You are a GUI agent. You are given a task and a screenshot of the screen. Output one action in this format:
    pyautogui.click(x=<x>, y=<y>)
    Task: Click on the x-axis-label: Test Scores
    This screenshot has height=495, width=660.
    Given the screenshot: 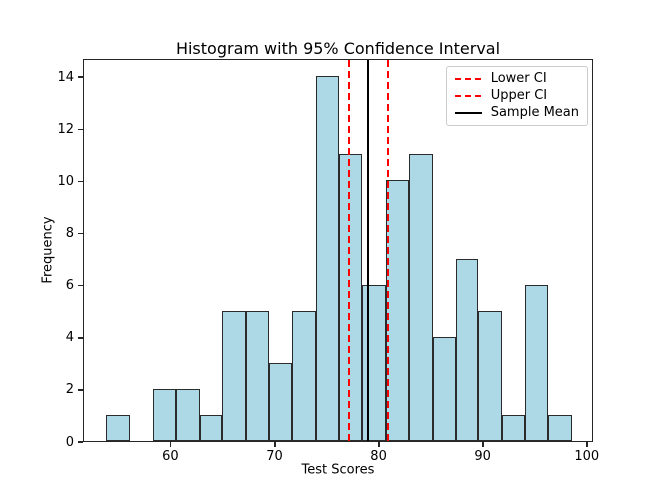 What is the action you would take?
    pyautogui.click(x=338, y=470)
    